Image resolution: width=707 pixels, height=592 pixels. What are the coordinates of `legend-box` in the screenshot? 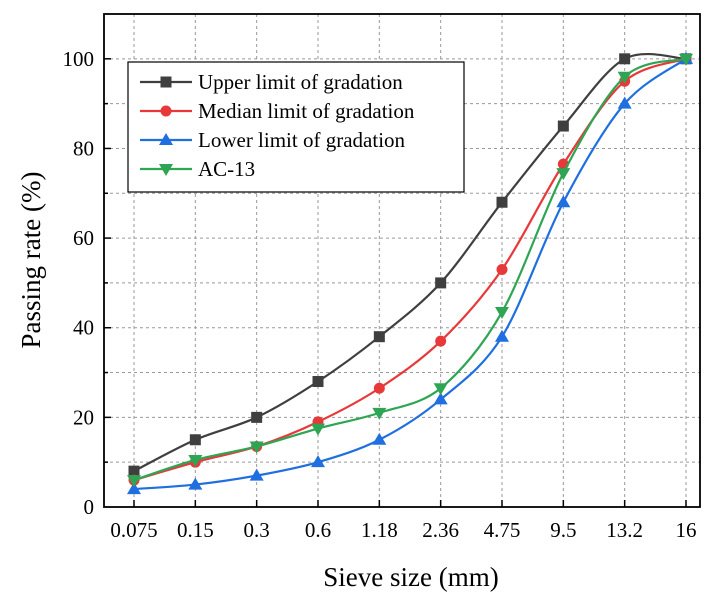 It's located at (296, 127).